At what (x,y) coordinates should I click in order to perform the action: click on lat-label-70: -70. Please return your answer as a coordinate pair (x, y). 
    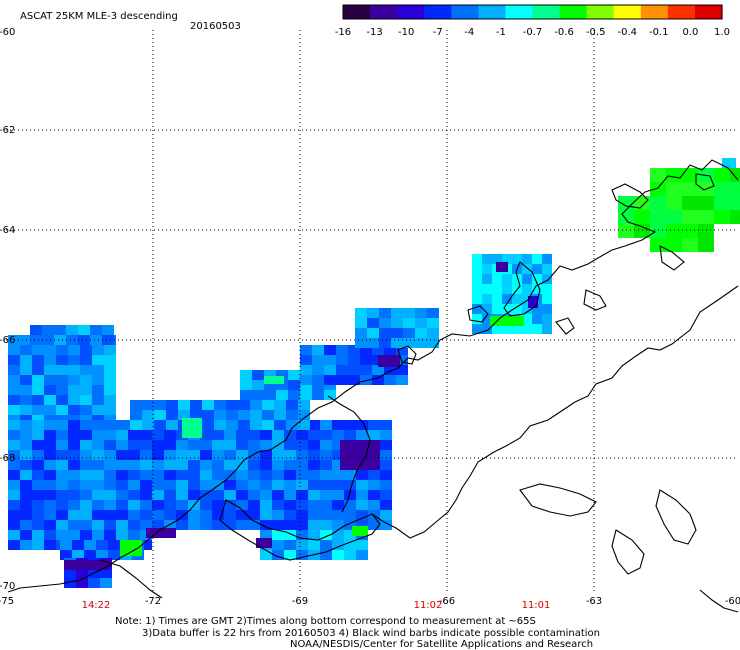
    Looking at the image, I should click on (7, 586).